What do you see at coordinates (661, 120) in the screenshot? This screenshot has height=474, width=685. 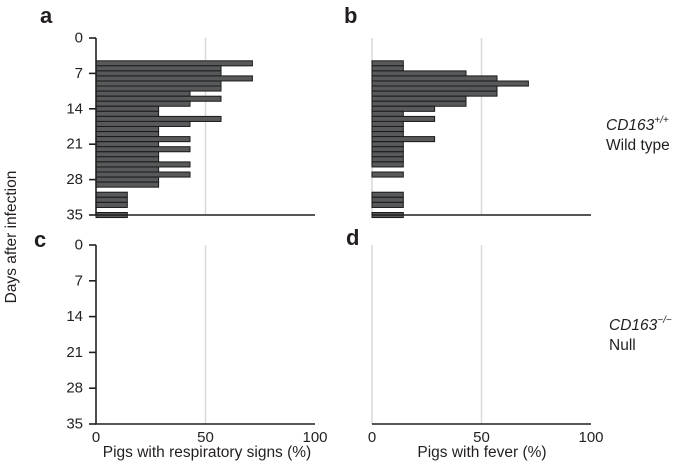 I see `genotype-superscript: +/+` at bounding box center [661, 120].